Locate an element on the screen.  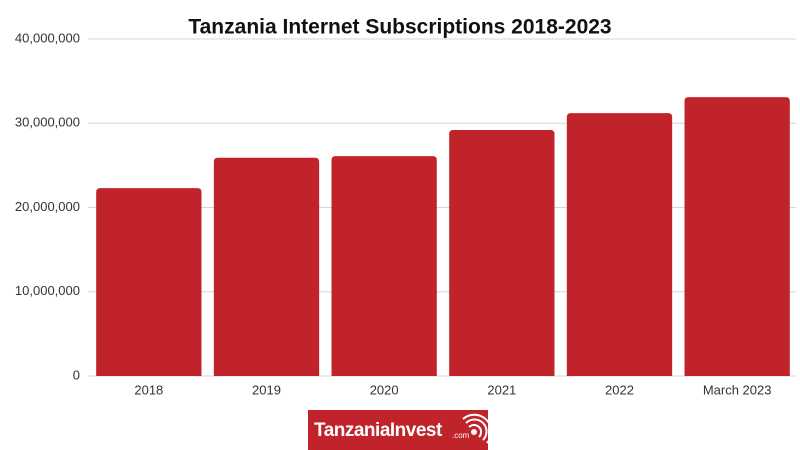
x-tick-label: 2019 is located at coordinates (266, 389).